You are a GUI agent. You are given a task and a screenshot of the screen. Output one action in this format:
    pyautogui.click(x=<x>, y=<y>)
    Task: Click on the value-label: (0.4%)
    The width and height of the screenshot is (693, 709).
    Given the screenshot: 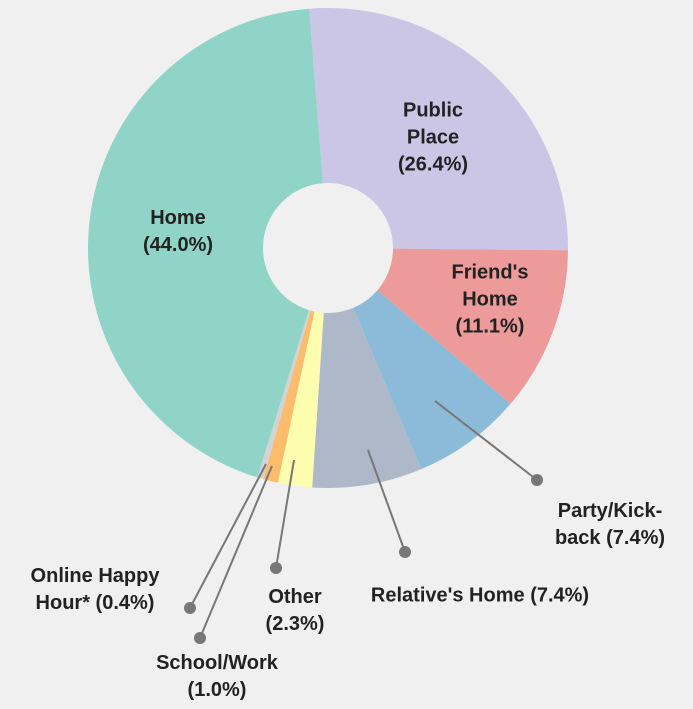 What is the action you would take?
    pyautogui.click(x=125, y=603)
    